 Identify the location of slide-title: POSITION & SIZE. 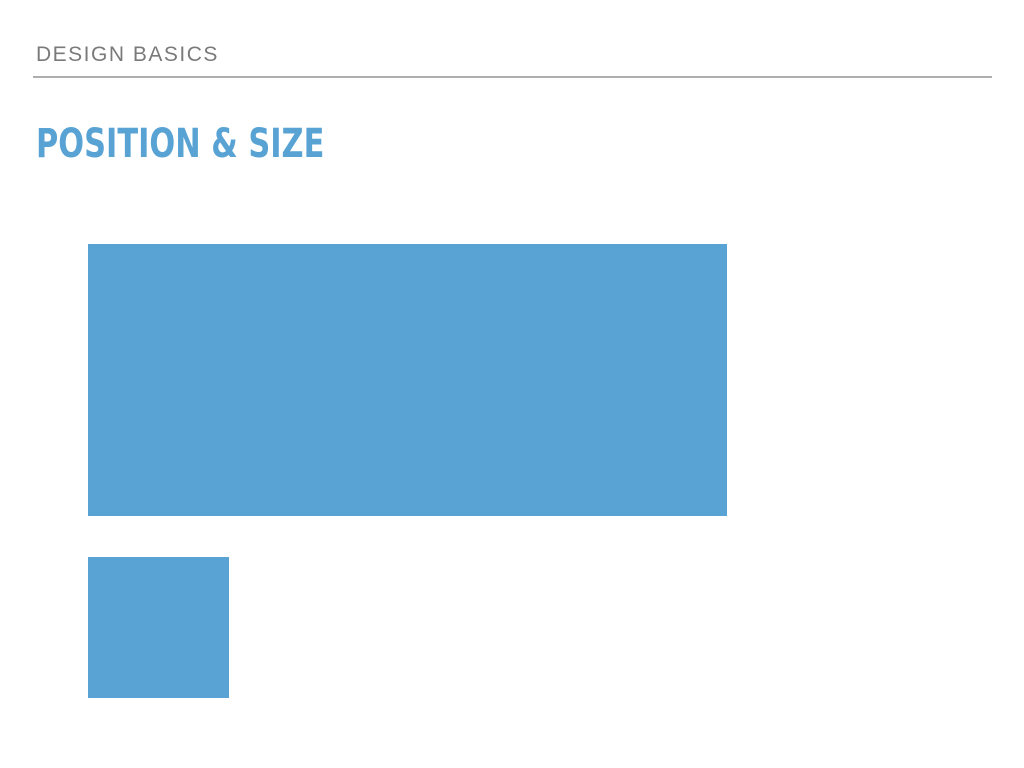
(180, 144).